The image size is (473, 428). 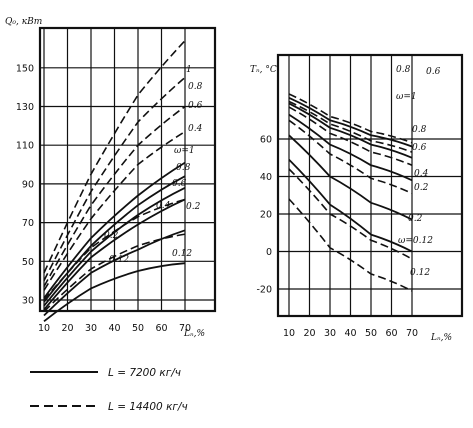 What do you see at coordinates (148, 407) in the screenshot?
I see `legend-dashed-label: L = 14400 кг/ч` at bounding box center [148, 407].